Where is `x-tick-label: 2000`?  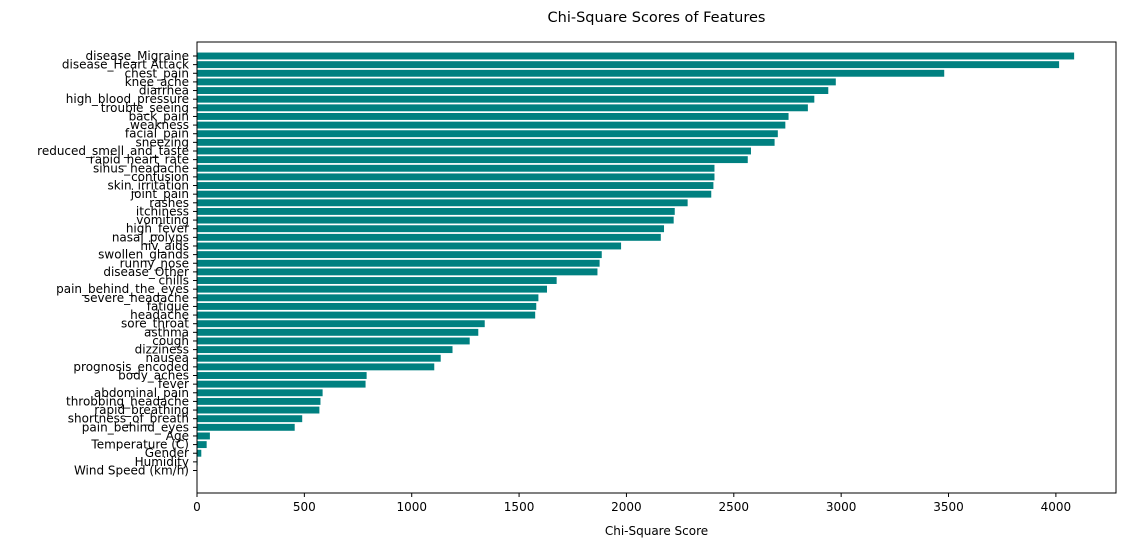 x-tick-label: 2000 is located at coordinates (626, 507).